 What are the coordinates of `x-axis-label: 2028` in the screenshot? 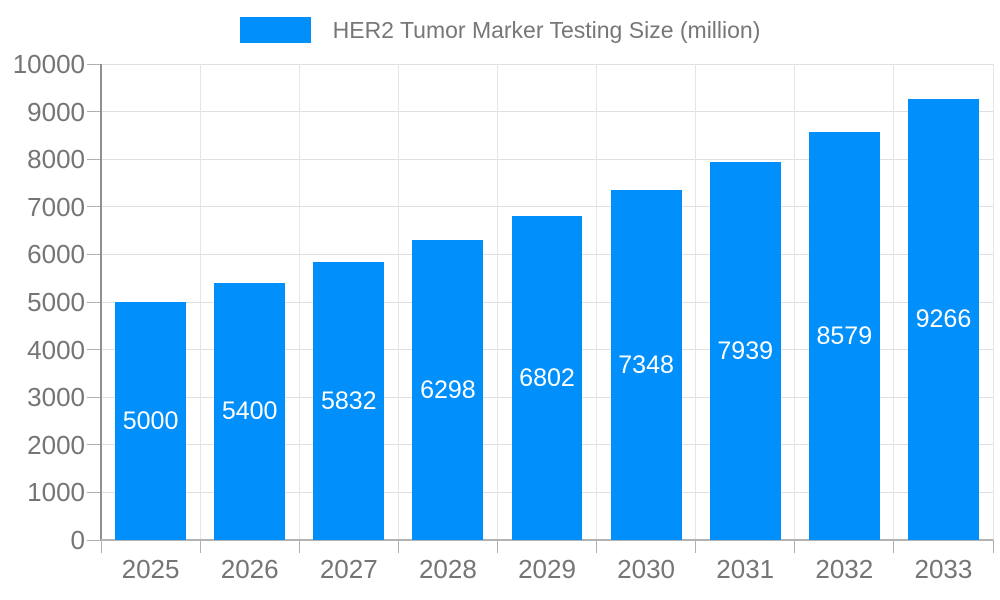 It's located at (447, 569).